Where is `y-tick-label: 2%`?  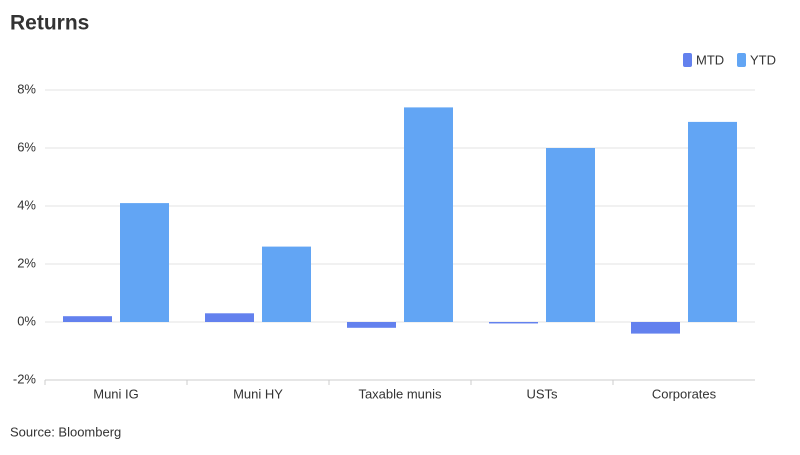
y-tick-label: 2% is located at coordinates (26, 262).